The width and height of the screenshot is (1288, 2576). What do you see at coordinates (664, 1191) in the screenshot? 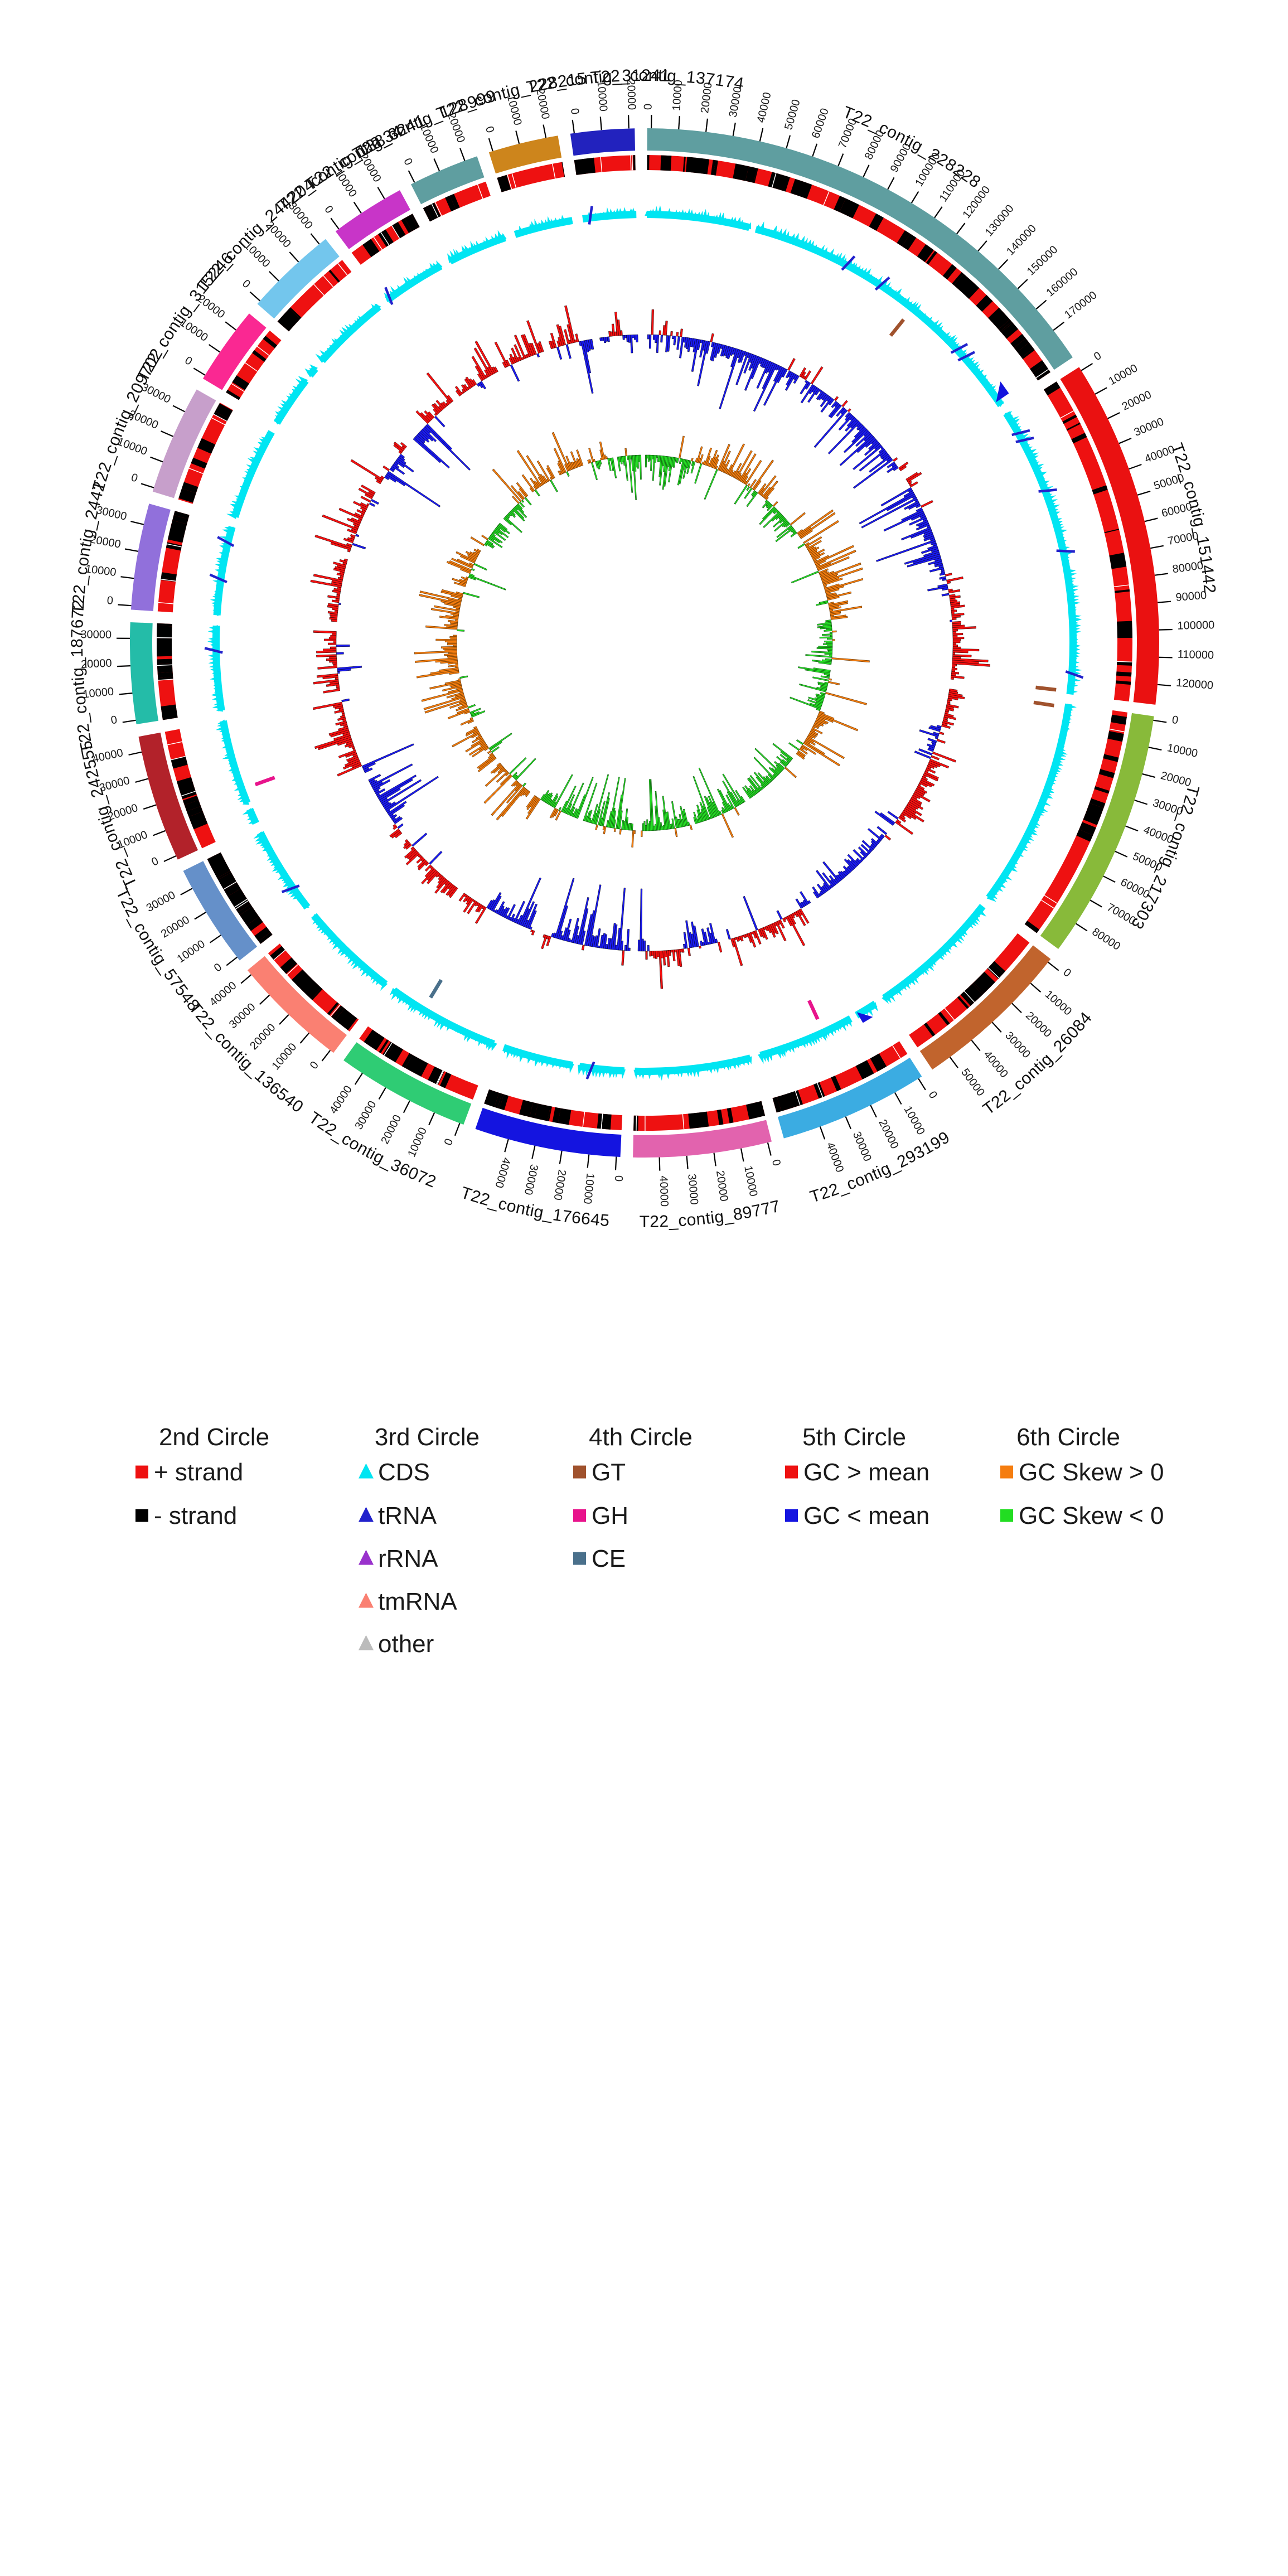
I see `svg-text: 40000` at bounding box center [664, 1191].